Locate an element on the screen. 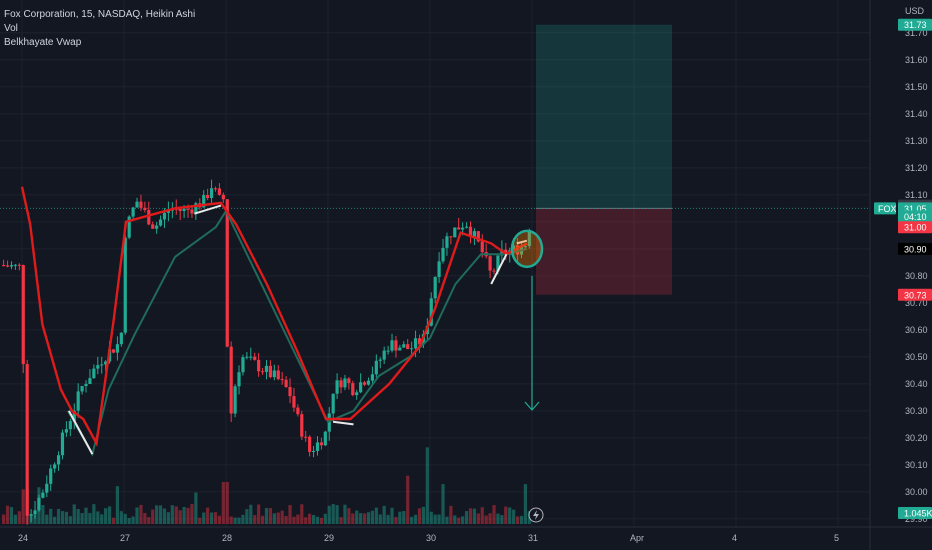 The image size is (932, 550). price-tag is located at coordinates (915, 294).